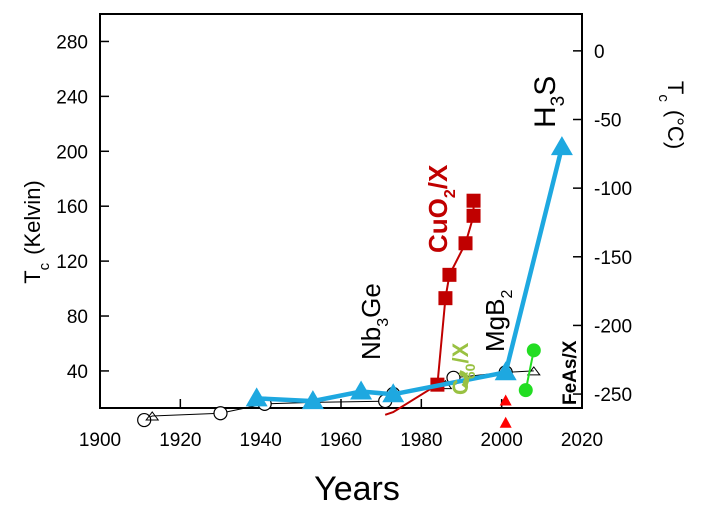  Describe the element at coordinates (341, 440) in the screenshot. I see `x-tick-label: 1960` at that location.